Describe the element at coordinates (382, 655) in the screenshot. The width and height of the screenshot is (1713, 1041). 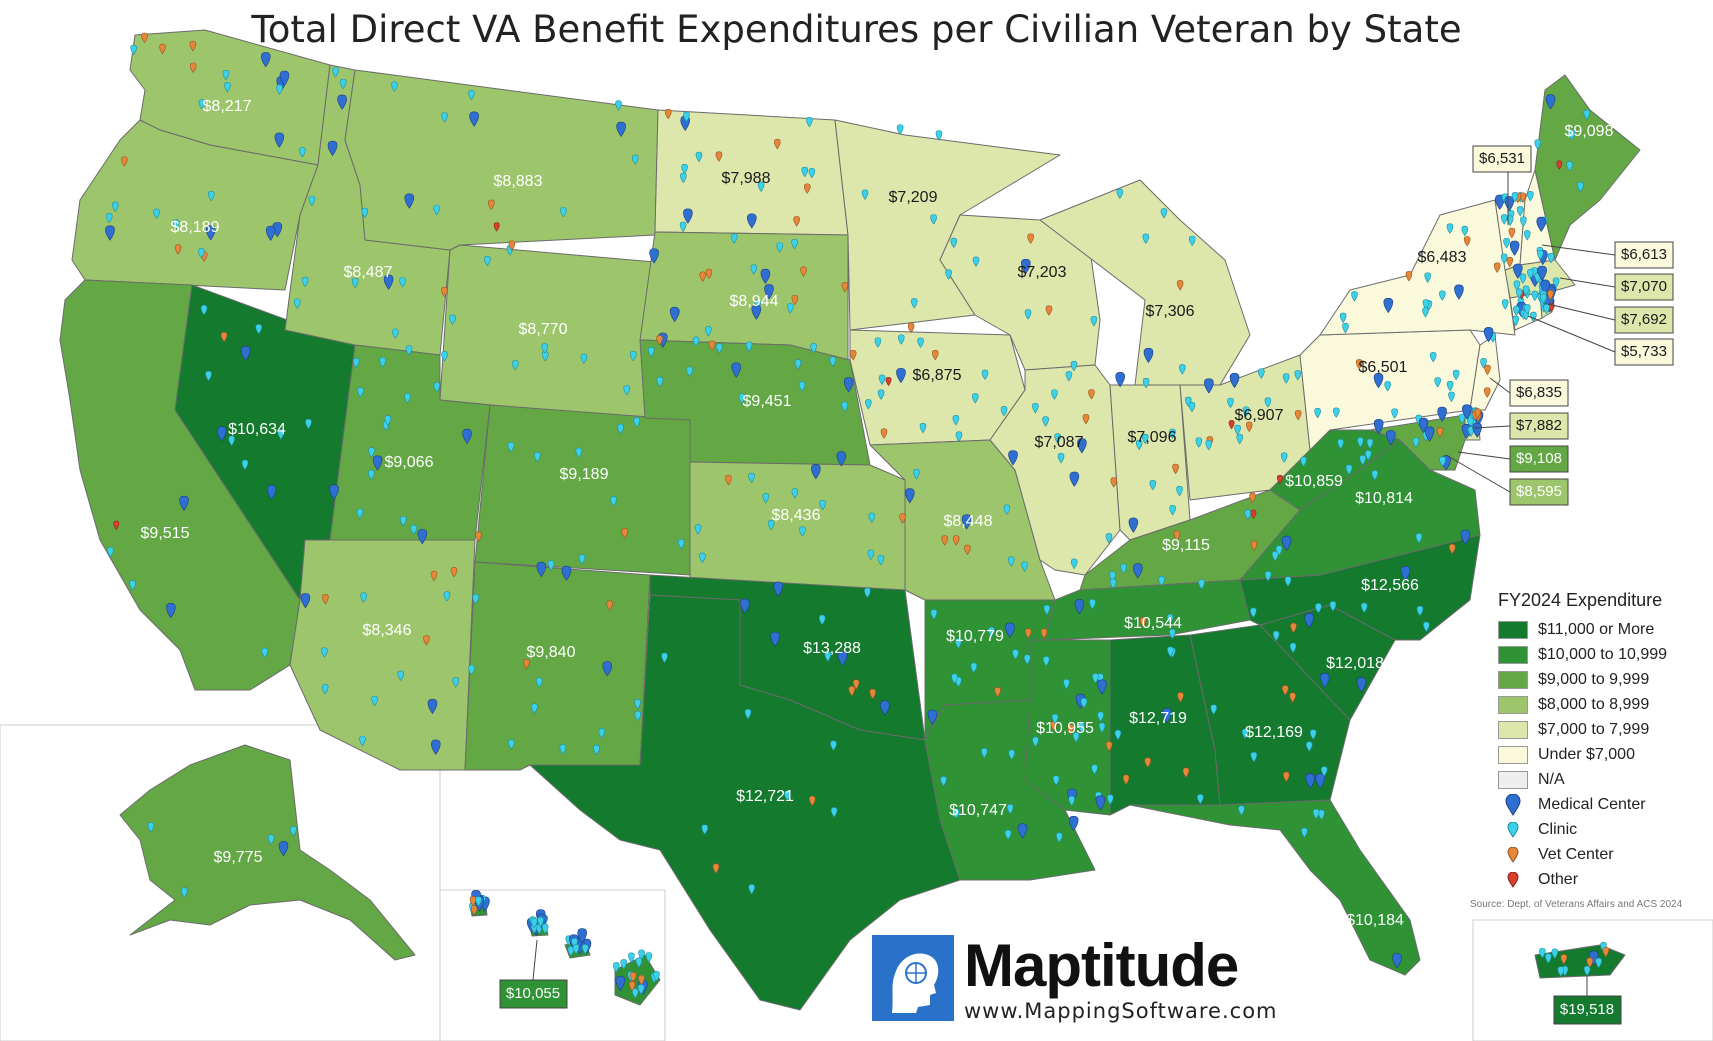
I see `state-arizona` at that location.